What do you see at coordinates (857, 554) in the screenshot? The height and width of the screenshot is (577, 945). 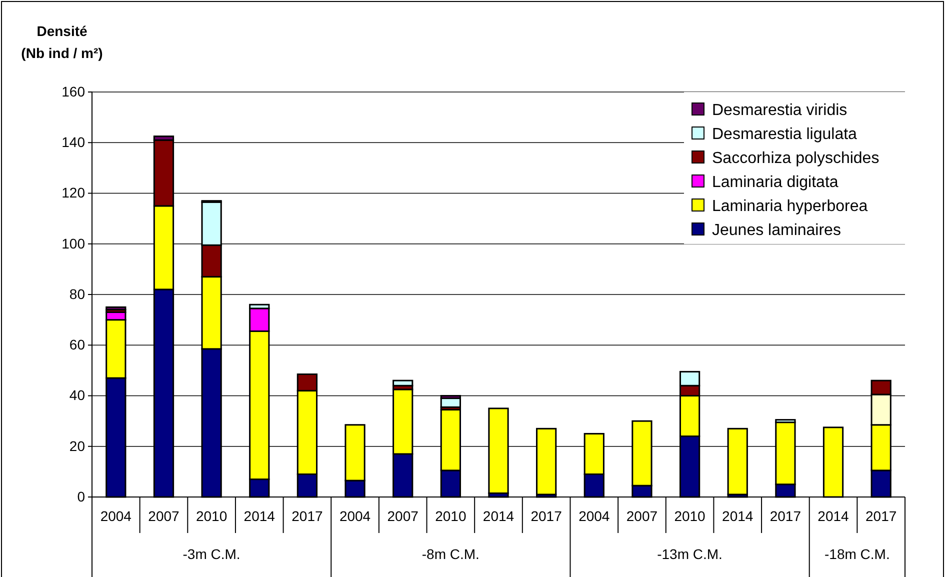 I see `text: -18m C.M.` at bounding box center [857, 554].